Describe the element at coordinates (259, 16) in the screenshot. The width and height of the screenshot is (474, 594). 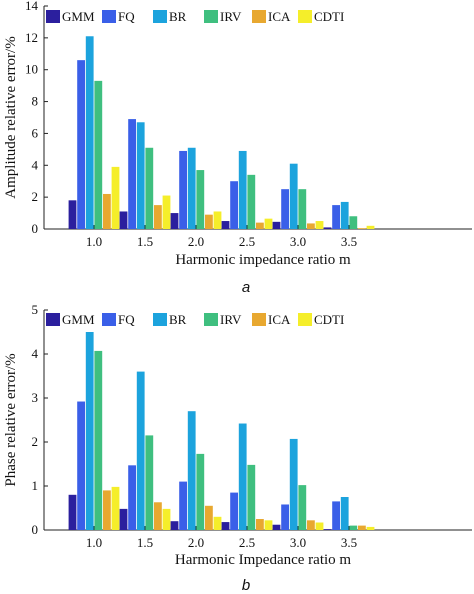
I see `legend-swatch-ica` at that location.